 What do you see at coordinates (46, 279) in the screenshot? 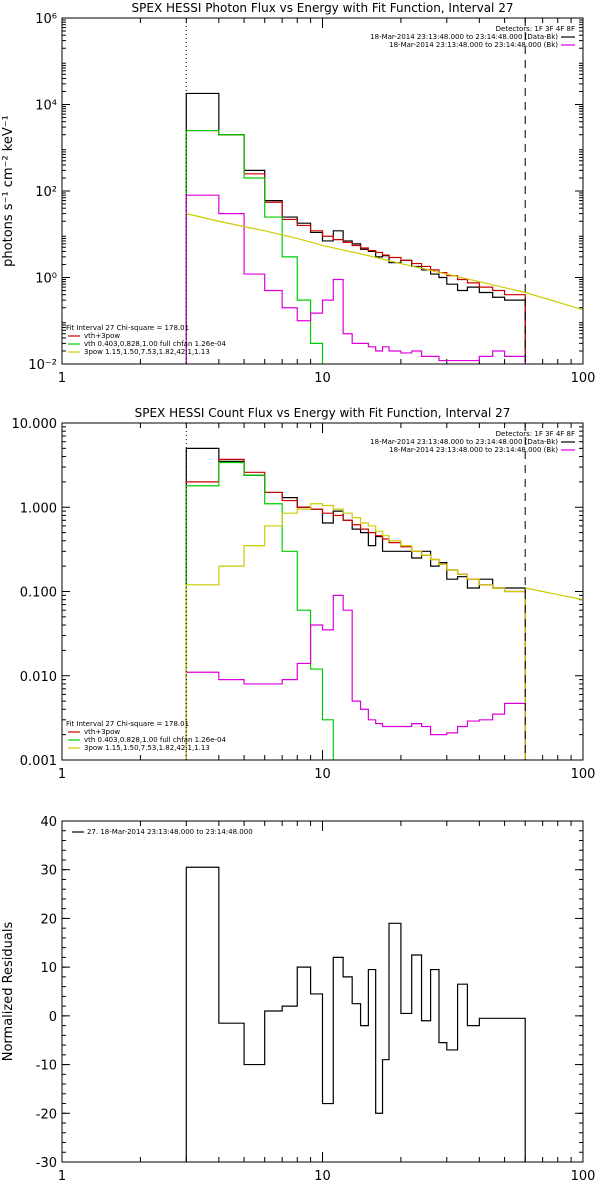
I see `y-tick-label: 10⁰` at bounding box center [46, 279].